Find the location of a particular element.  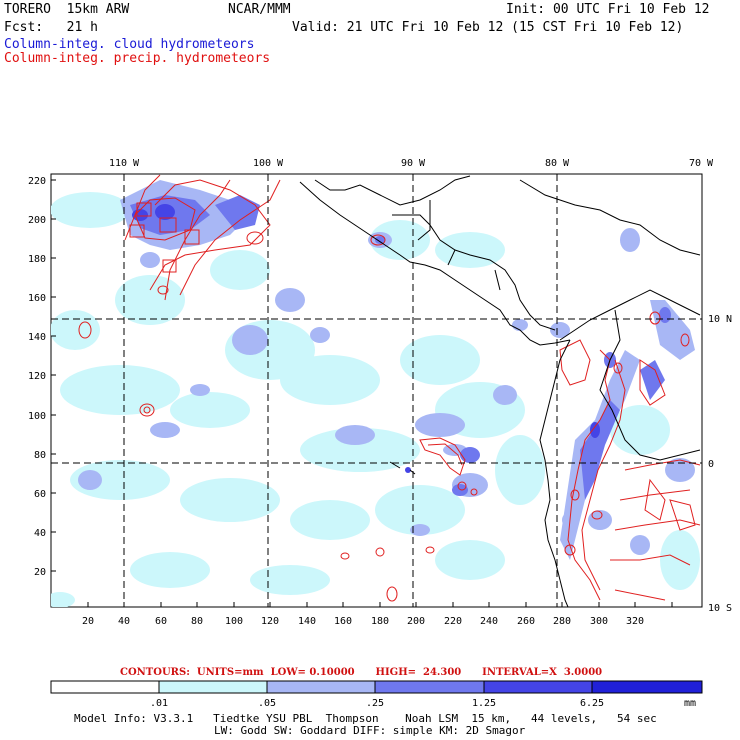

x-tick-label: 140 is located at coordinates (307, 621).